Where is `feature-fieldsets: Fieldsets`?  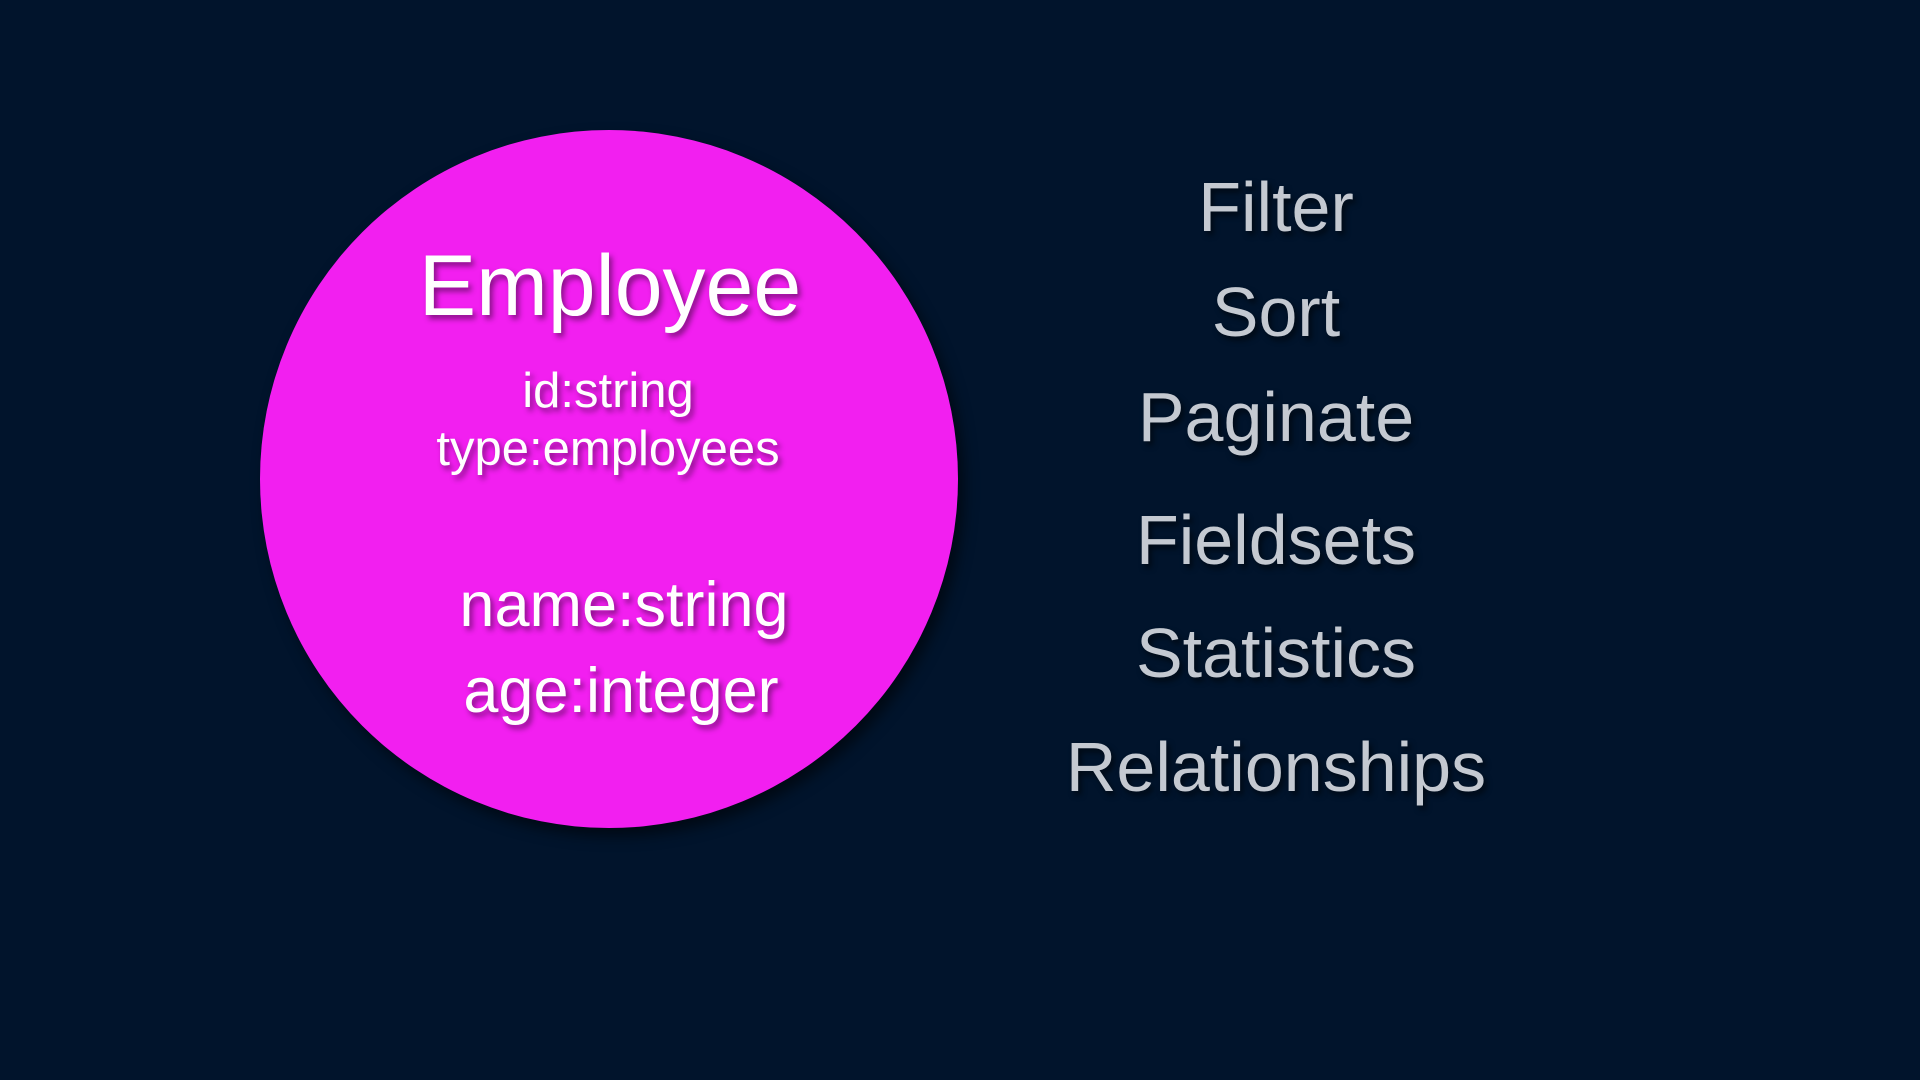 feature-fieldsets: Fieldsets is located at coordinates (1276, 540).